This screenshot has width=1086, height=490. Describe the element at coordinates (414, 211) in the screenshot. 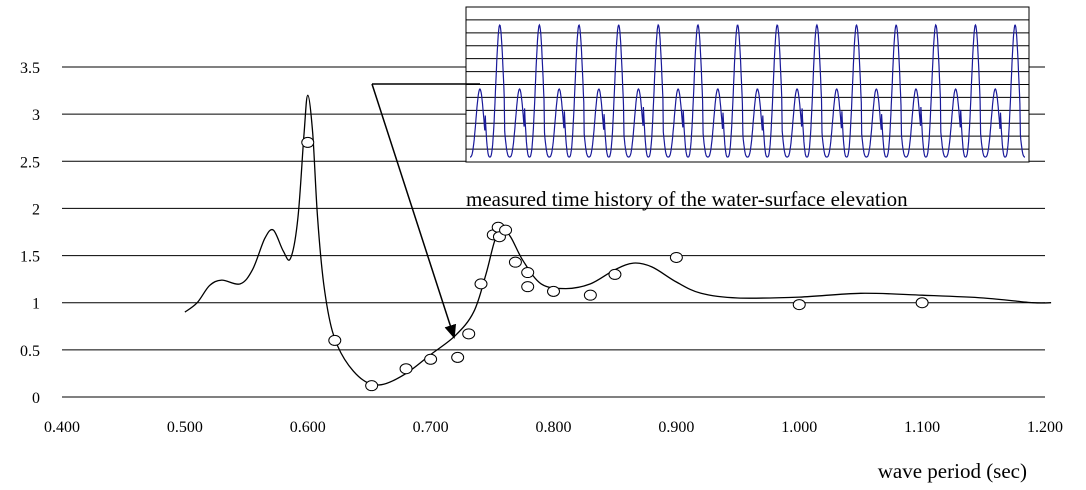

I see `annotation-arrow` at that location.